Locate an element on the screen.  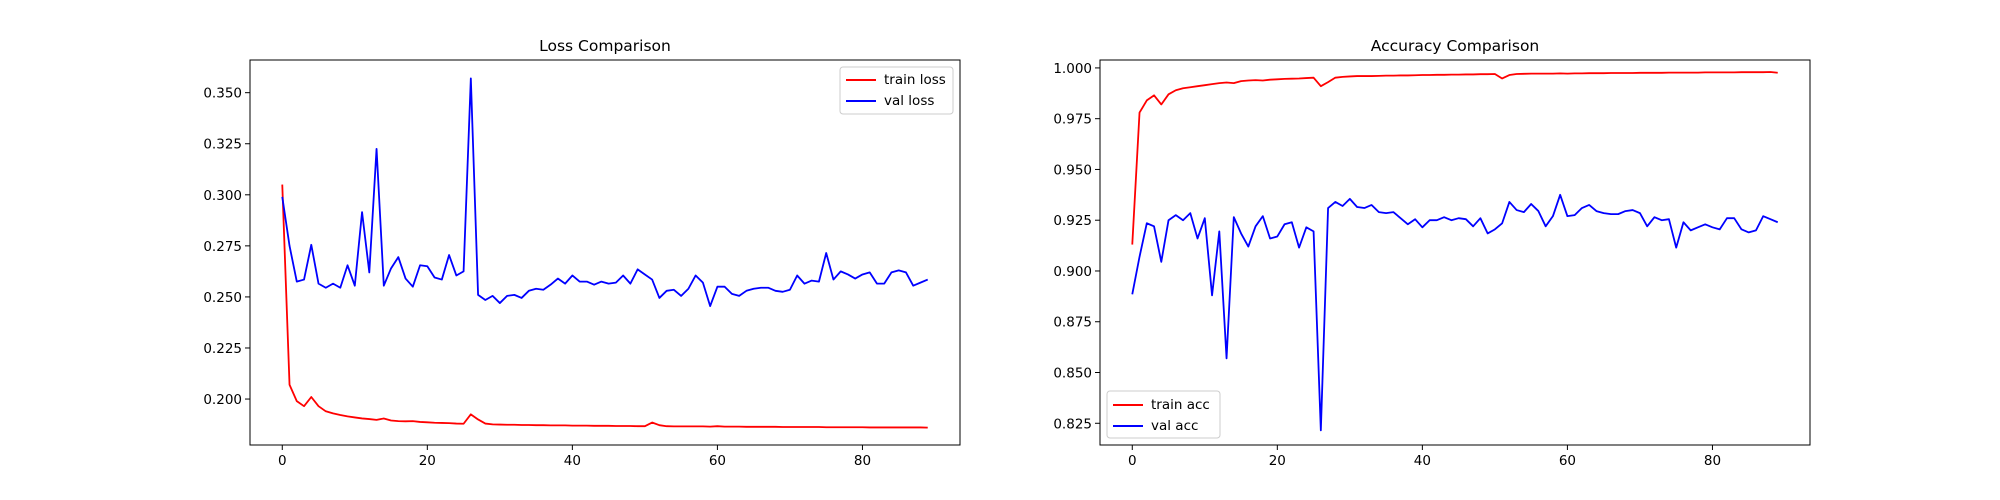
y-tick-label: 0.250 is located at coordinates (222, 298).